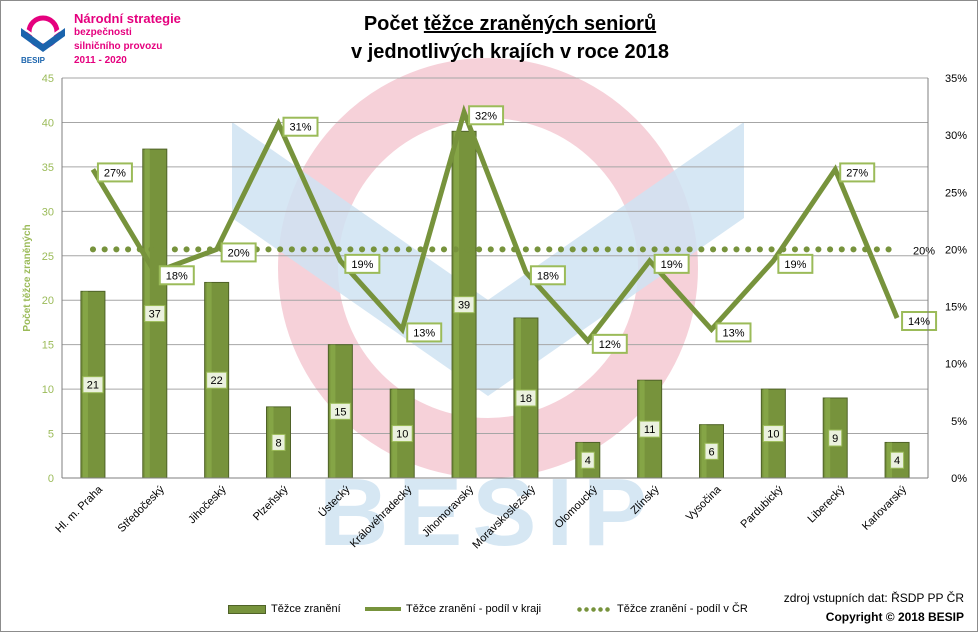 The image size is (978, 632). I want to click on bar-value-text: 10, so click(773, 435).